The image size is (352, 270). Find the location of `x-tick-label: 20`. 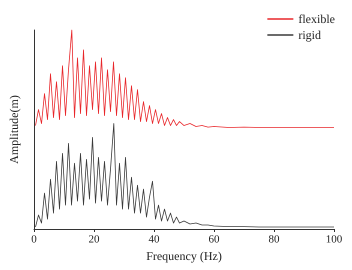

x-tick-label: 20 is located at coordinates (94, 240).